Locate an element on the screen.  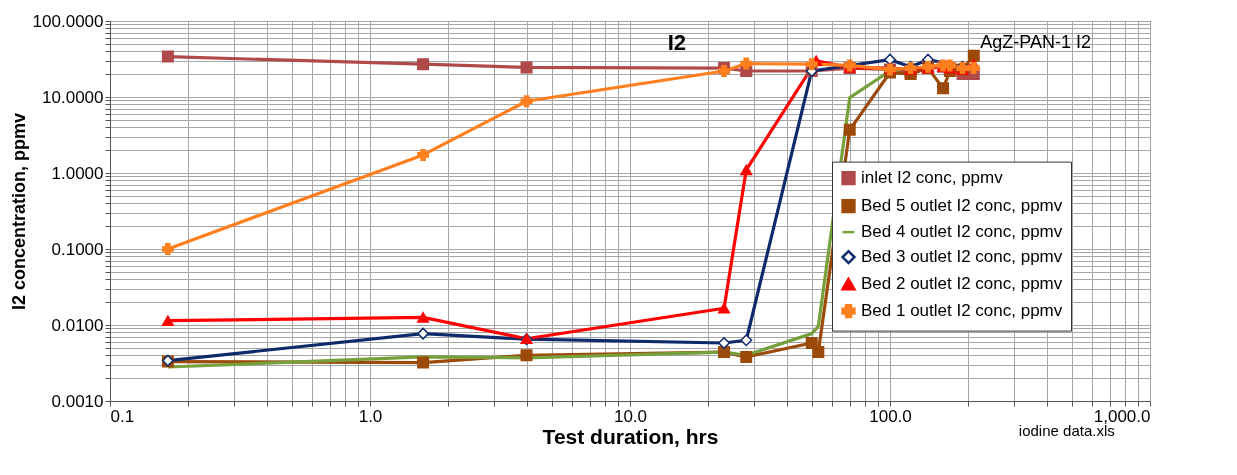
annotation: AgZ-PAN-1 I2 is located at coordinates (1035, 42).